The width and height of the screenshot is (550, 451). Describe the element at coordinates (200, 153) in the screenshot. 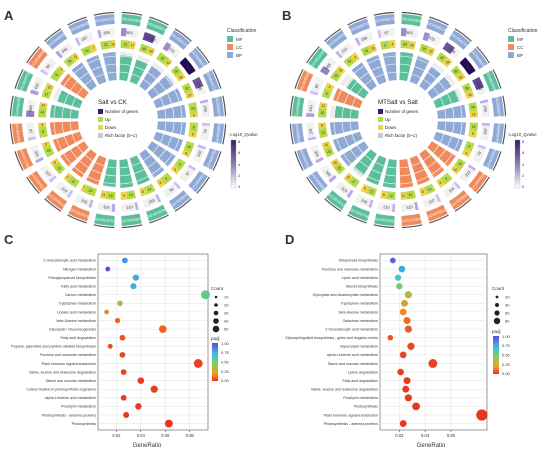

I see `gene-count-label: 192` at that location.